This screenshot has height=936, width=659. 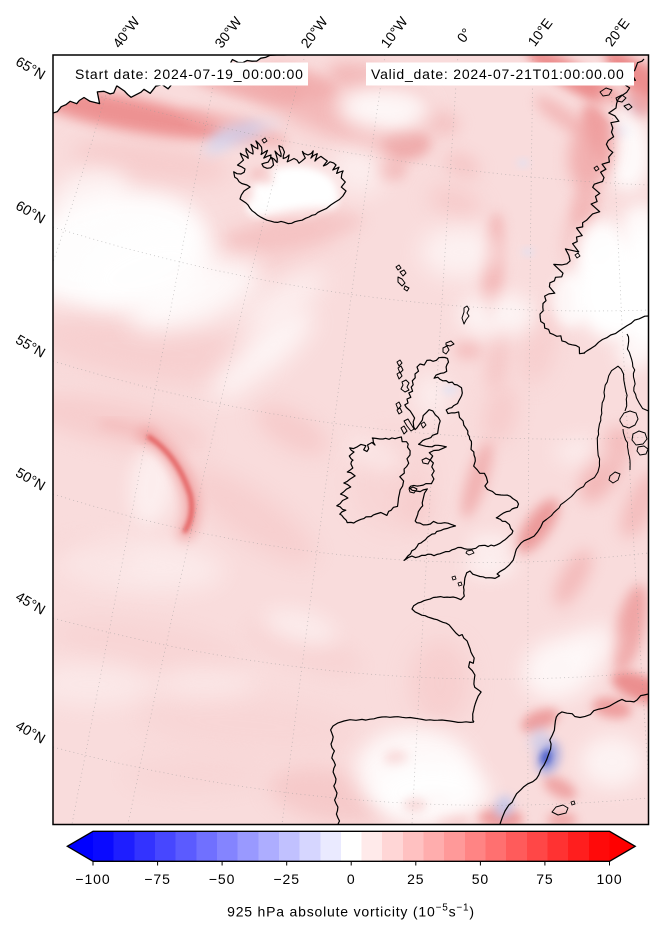 What do you see at coordinates (189, 74) in the screenshot?
I see `svg-text:Start date: 2024-07-19_00:00:0: Start date: 2024-07-19_00:00:00` at bounding box center [189, 74].